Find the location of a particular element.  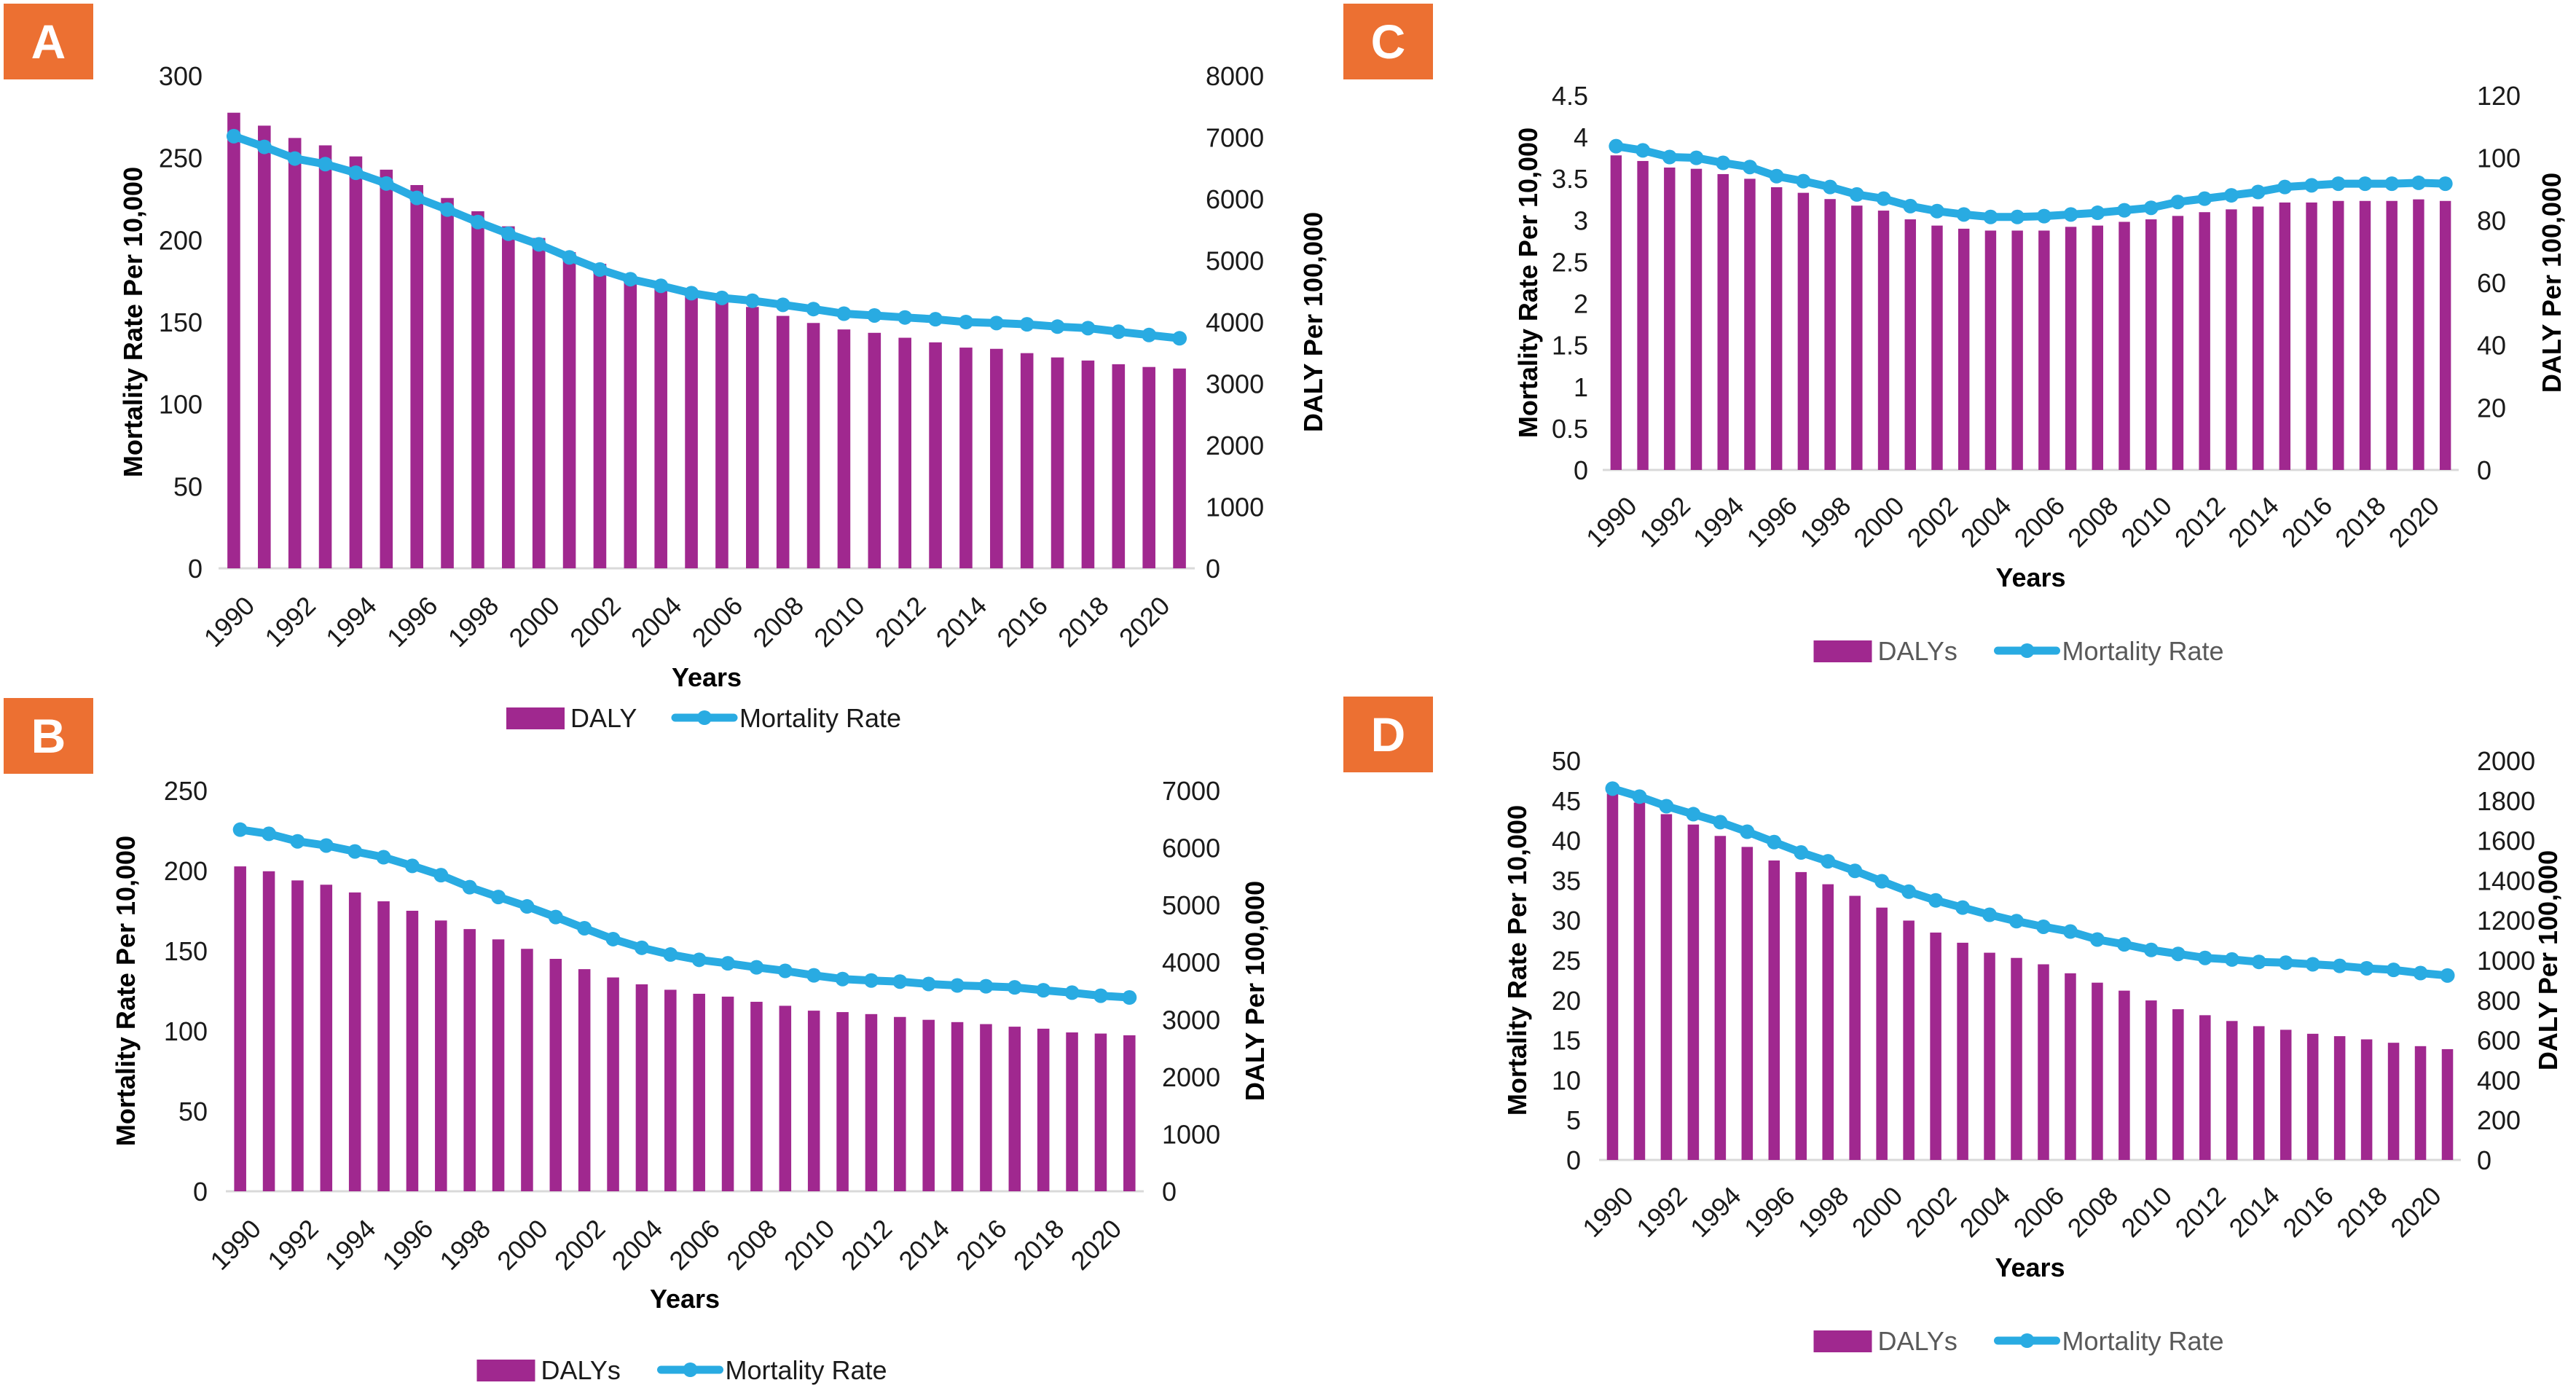

y-right-axis-title: DALY Per 100,000 is located at coordinates (2552, 283).